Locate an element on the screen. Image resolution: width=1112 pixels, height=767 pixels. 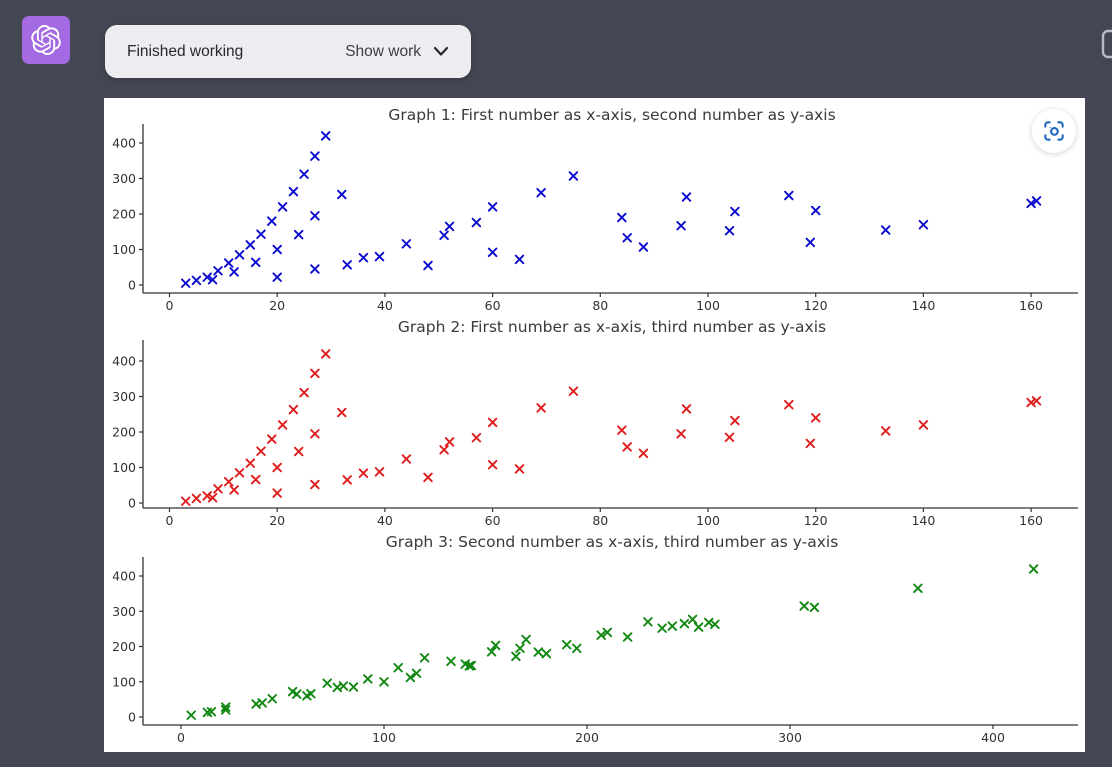
status-text: Finished working is located at coordinates (185, 51).